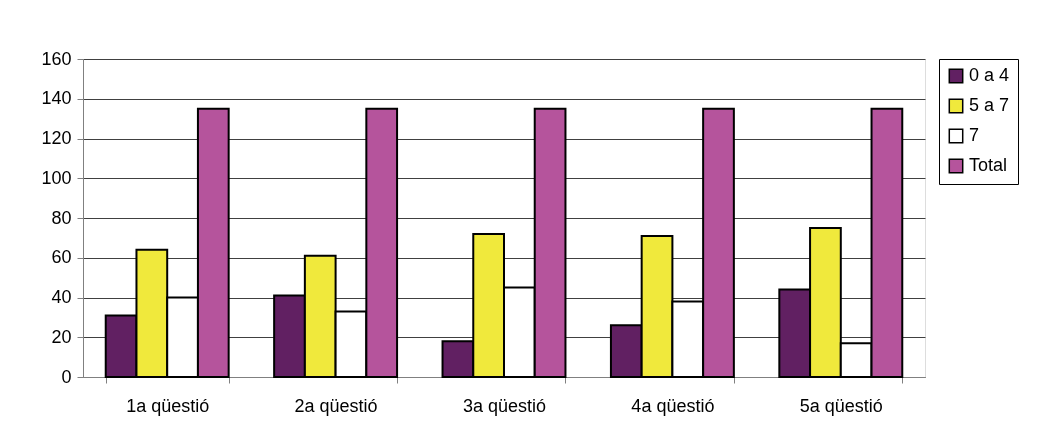 The width and height of the screenshot is (1049, 448). I want to click on x-tick-label: 3a qüestió, so click(504, 405).